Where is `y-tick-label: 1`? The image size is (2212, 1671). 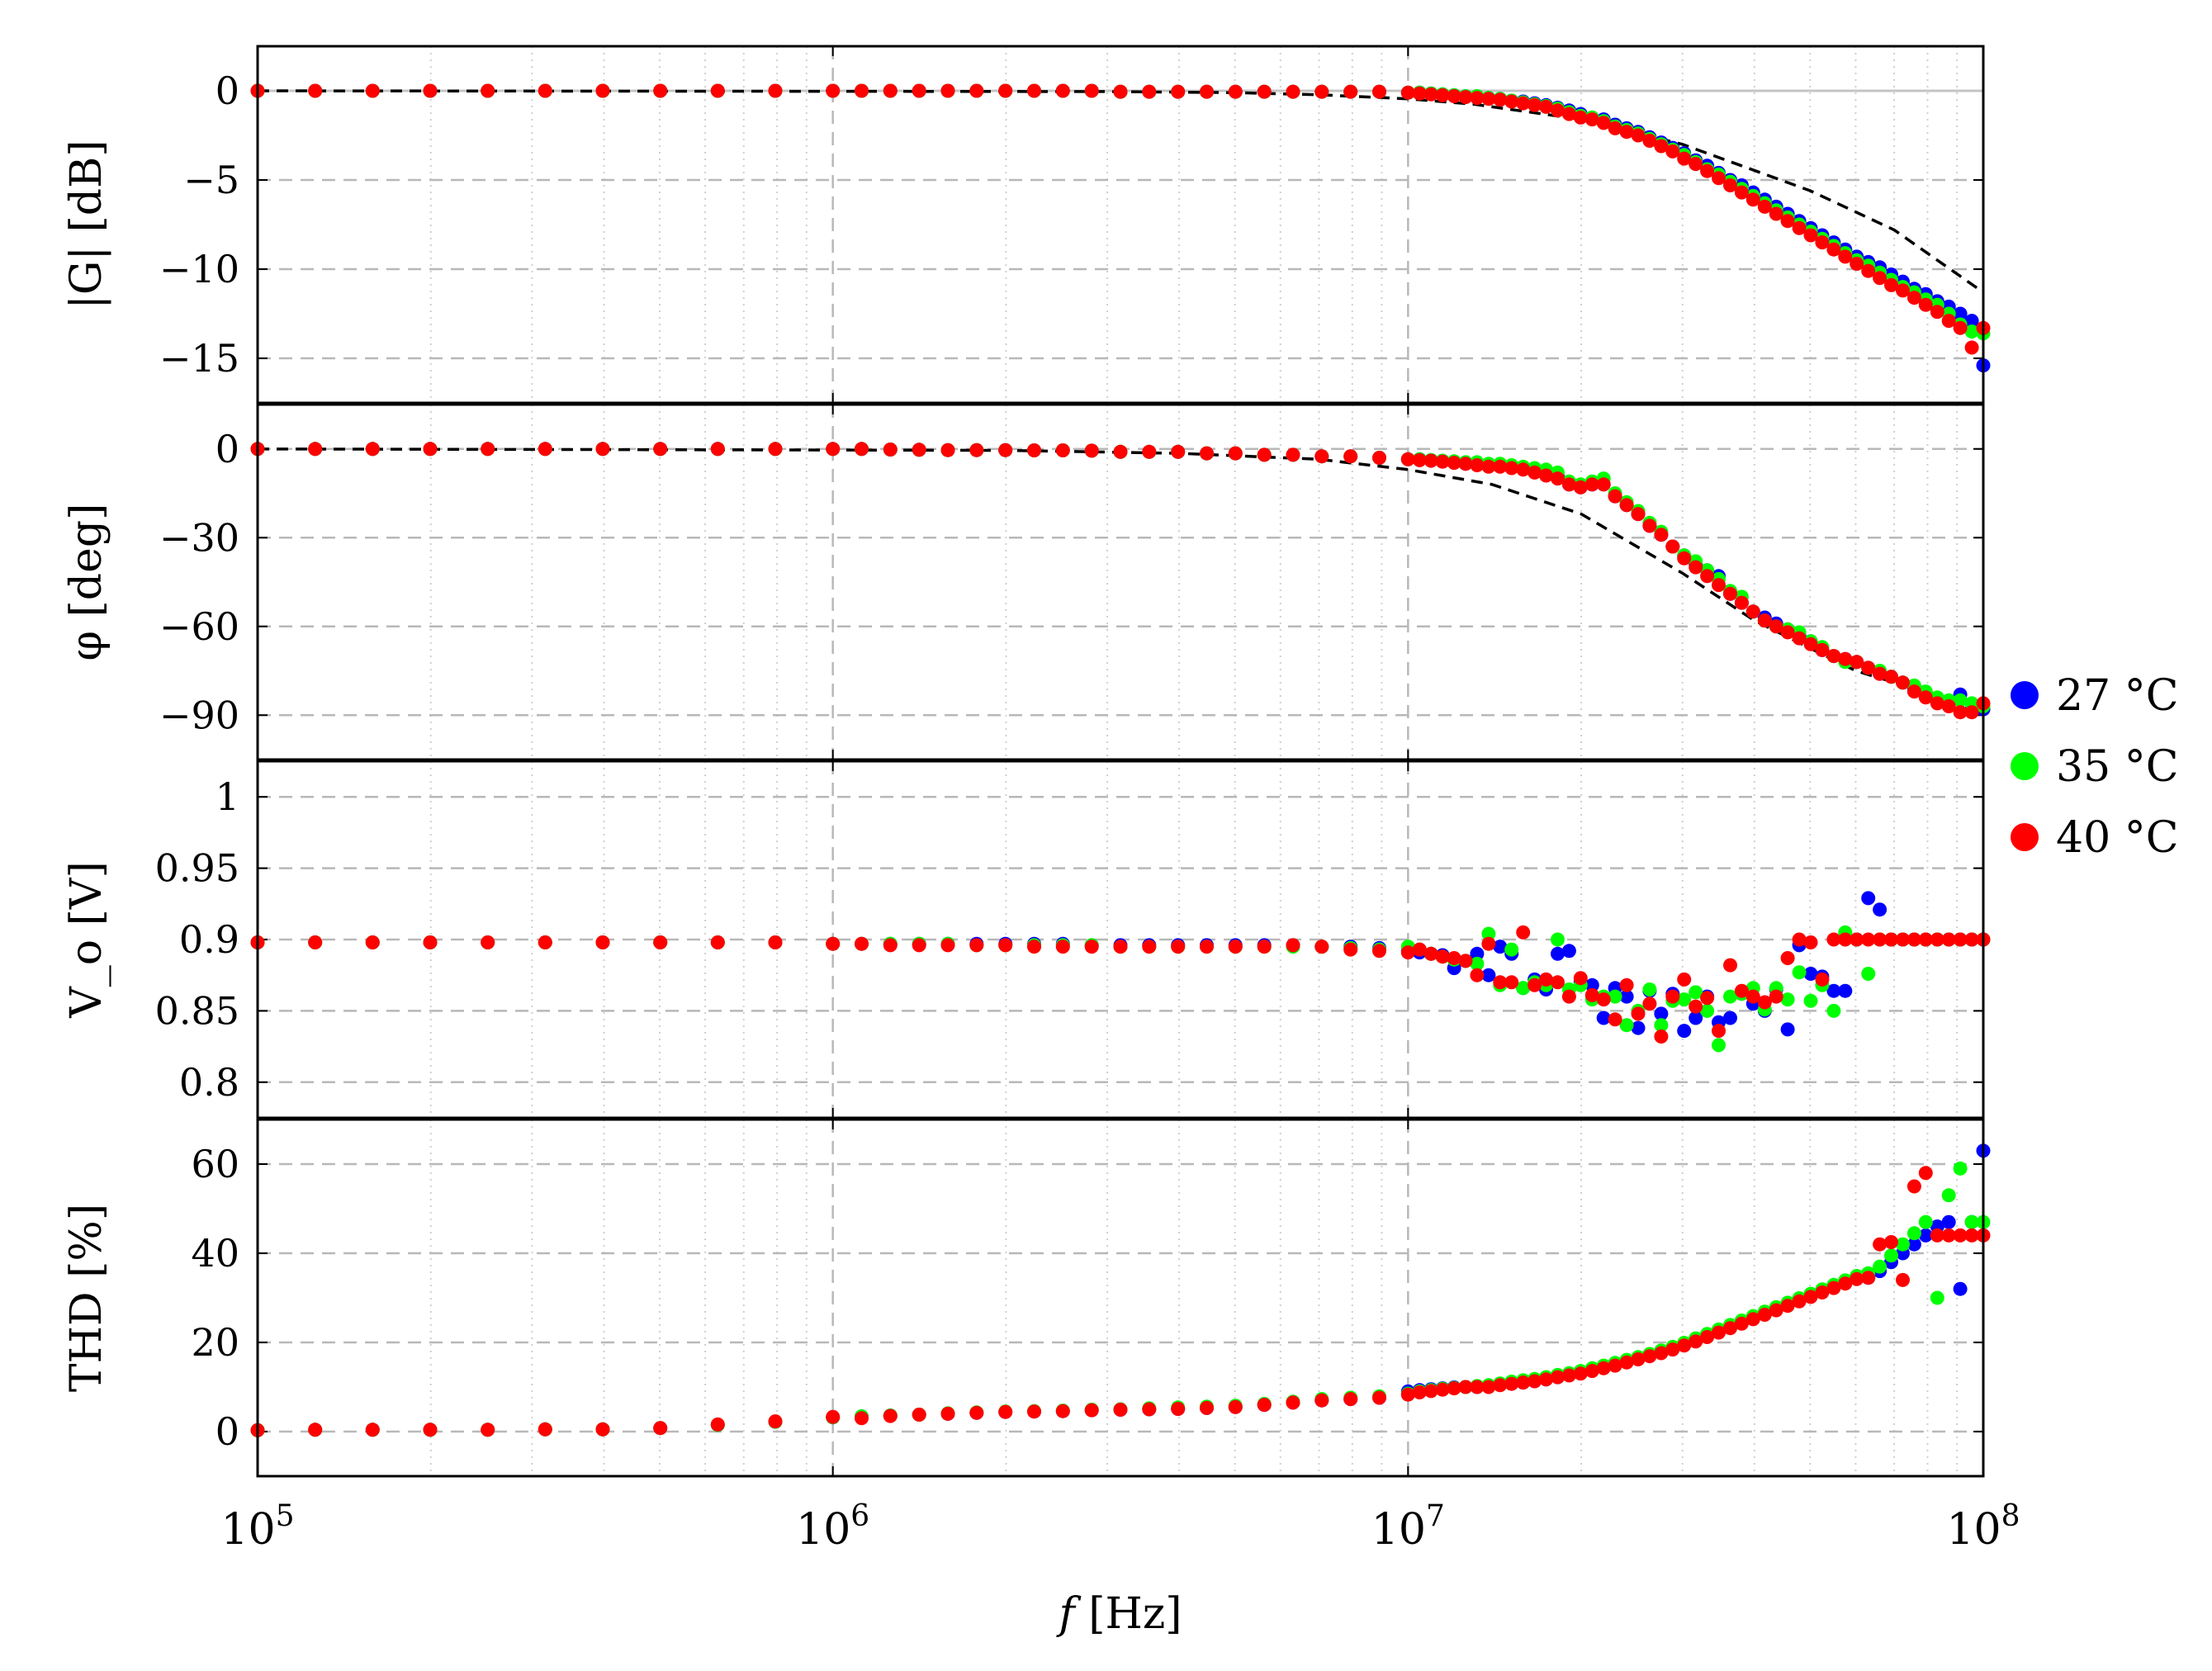 y-tick-label: 1 is located at coordinates (227, 796).